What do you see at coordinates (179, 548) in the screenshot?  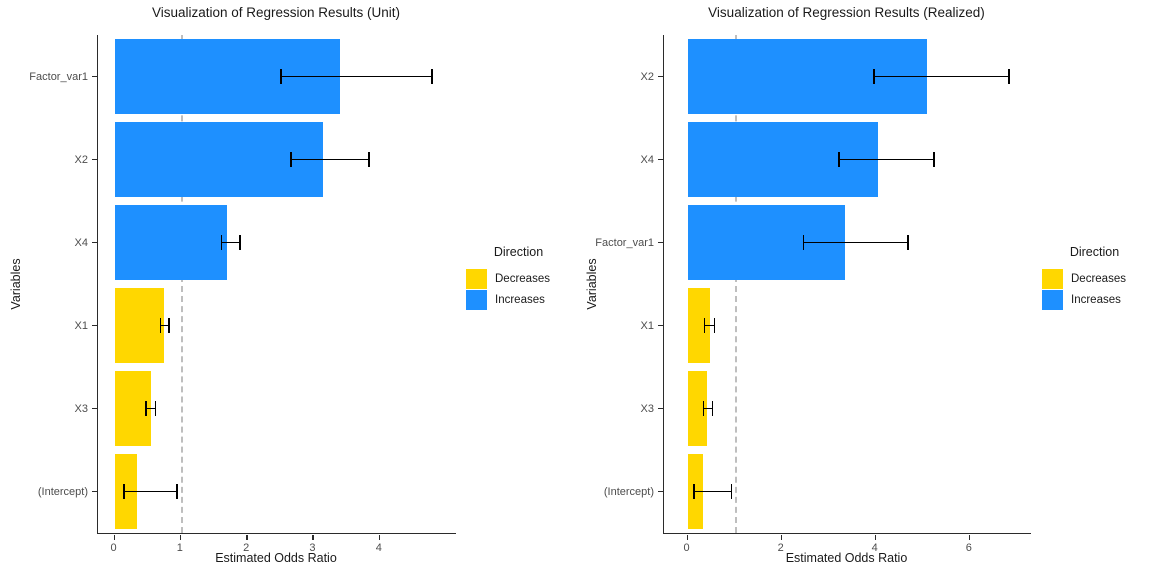 I see `x-tick-label: 1` at bounding box center [179, 548].